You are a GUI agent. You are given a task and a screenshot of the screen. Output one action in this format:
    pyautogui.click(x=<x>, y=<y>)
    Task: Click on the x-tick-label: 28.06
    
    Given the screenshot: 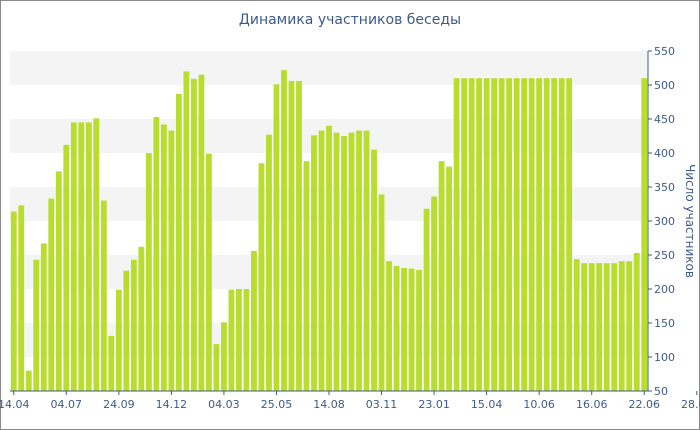 What is the action you would take?
    pyautogui.click(x=690, y=404)
    